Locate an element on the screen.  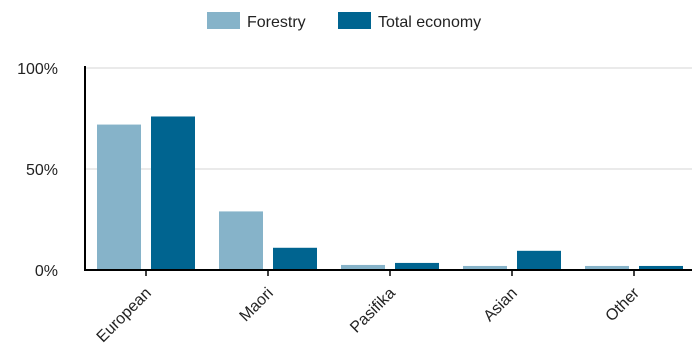
x-tick-label-pasifika: Pasifika is located at coordinates (373, 311).